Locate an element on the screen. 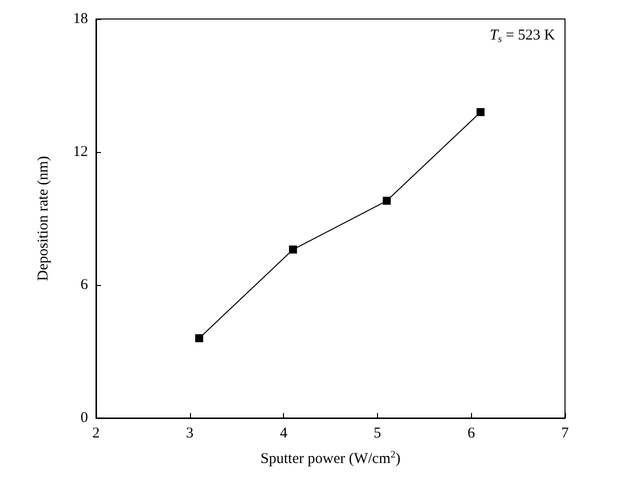 Image resolution: width=623 pixels, height=502 pixels. x-tick-label: 7 is located at coordinates (565, 434).